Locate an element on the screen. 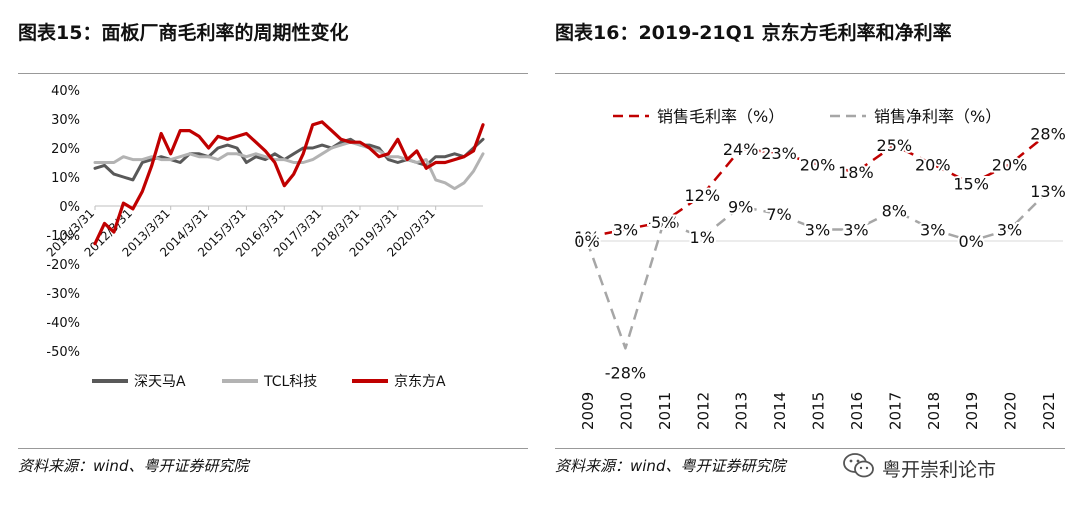 The image size is (1080, 519). right-chart-title: 图表16：2019-21Q1 京东方毛利率和净利率 is located at coordinates (753, 33).